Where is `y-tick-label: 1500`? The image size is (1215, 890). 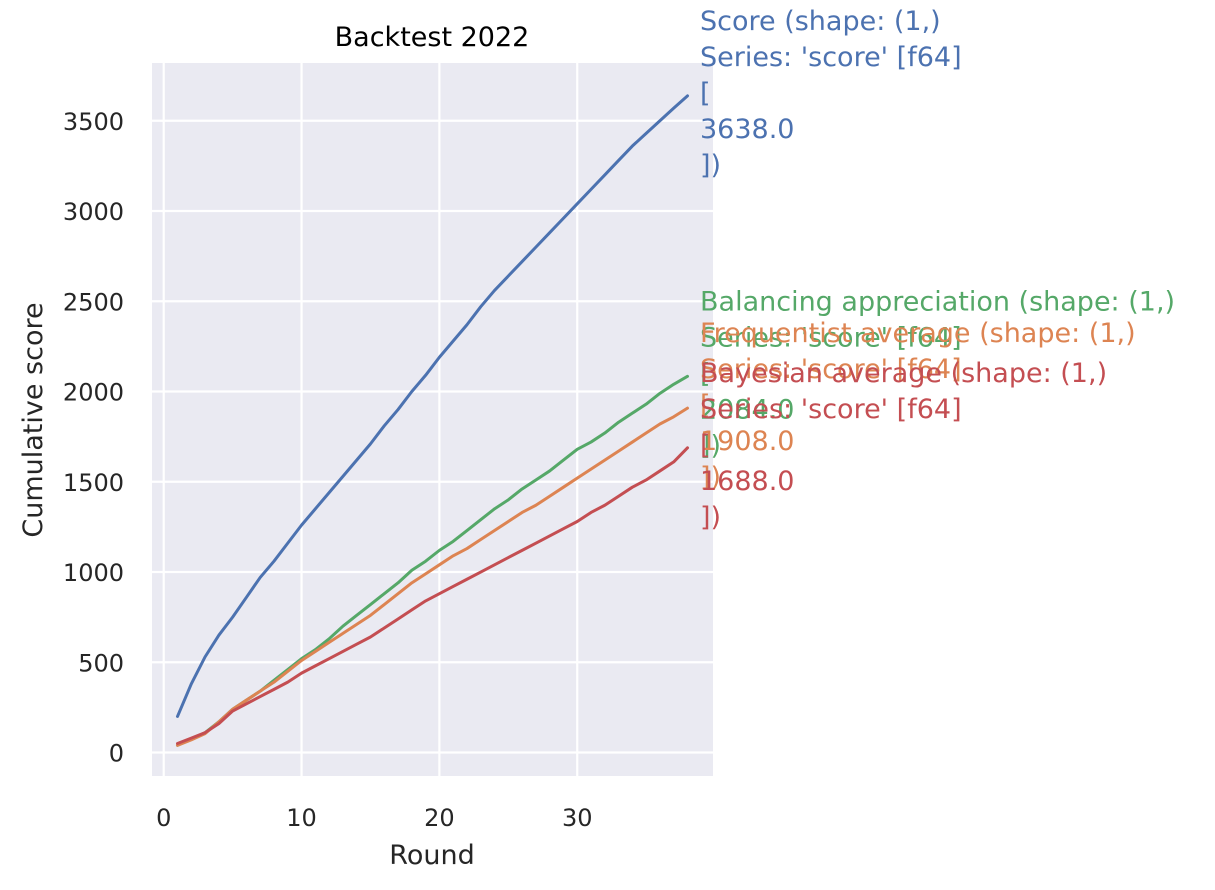 y-tick-label: 1500 is located at coordinates (93, 483).